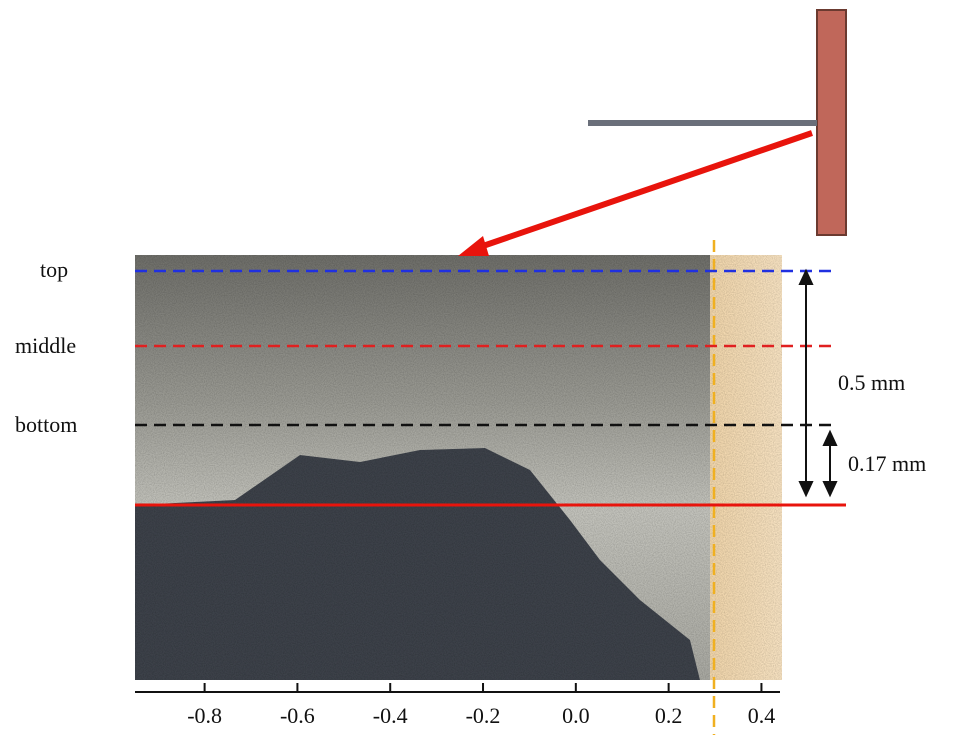  What do you see at coordinates (46, 424) in the screenshot?
I see `label: bottom` at bounding box center [46, 424].